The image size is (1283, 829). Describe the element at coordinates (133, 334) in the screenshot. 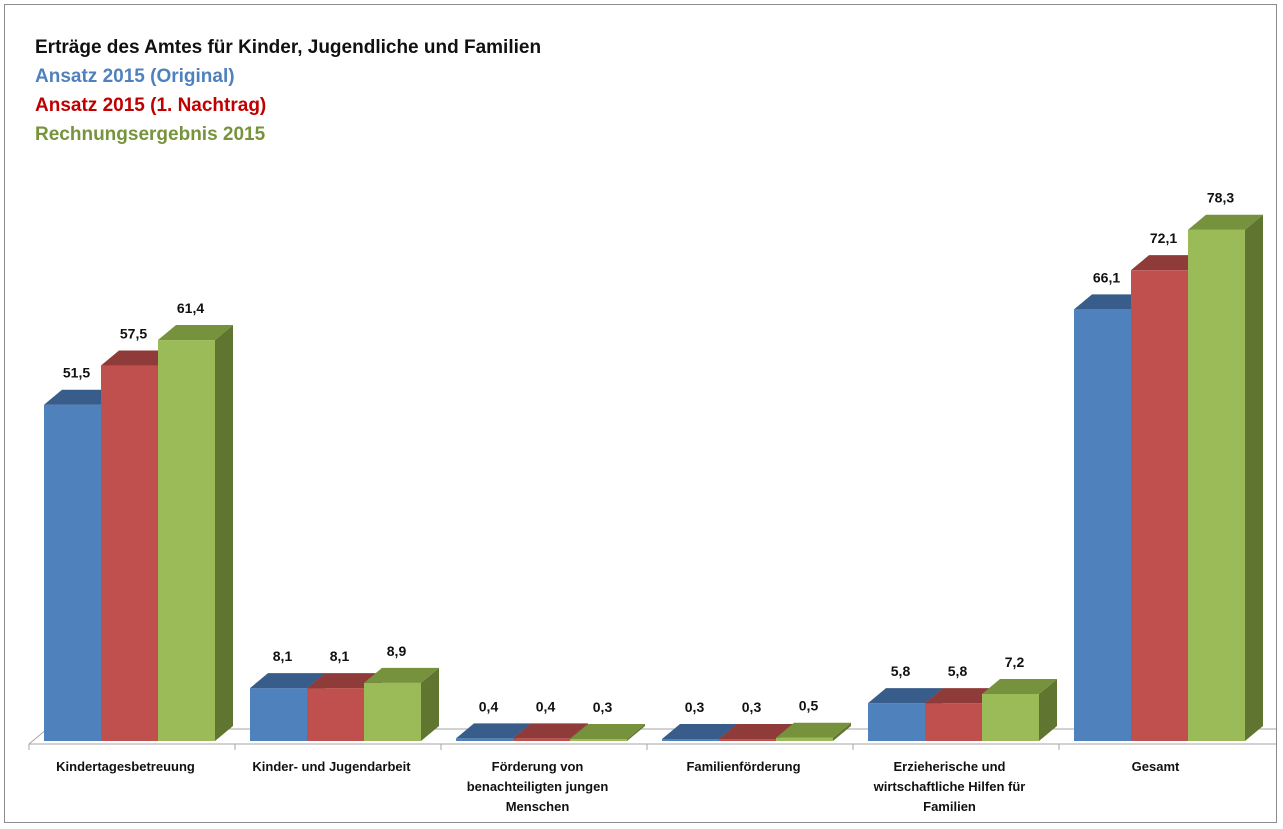

I see `data-label: 57,5` at that location.